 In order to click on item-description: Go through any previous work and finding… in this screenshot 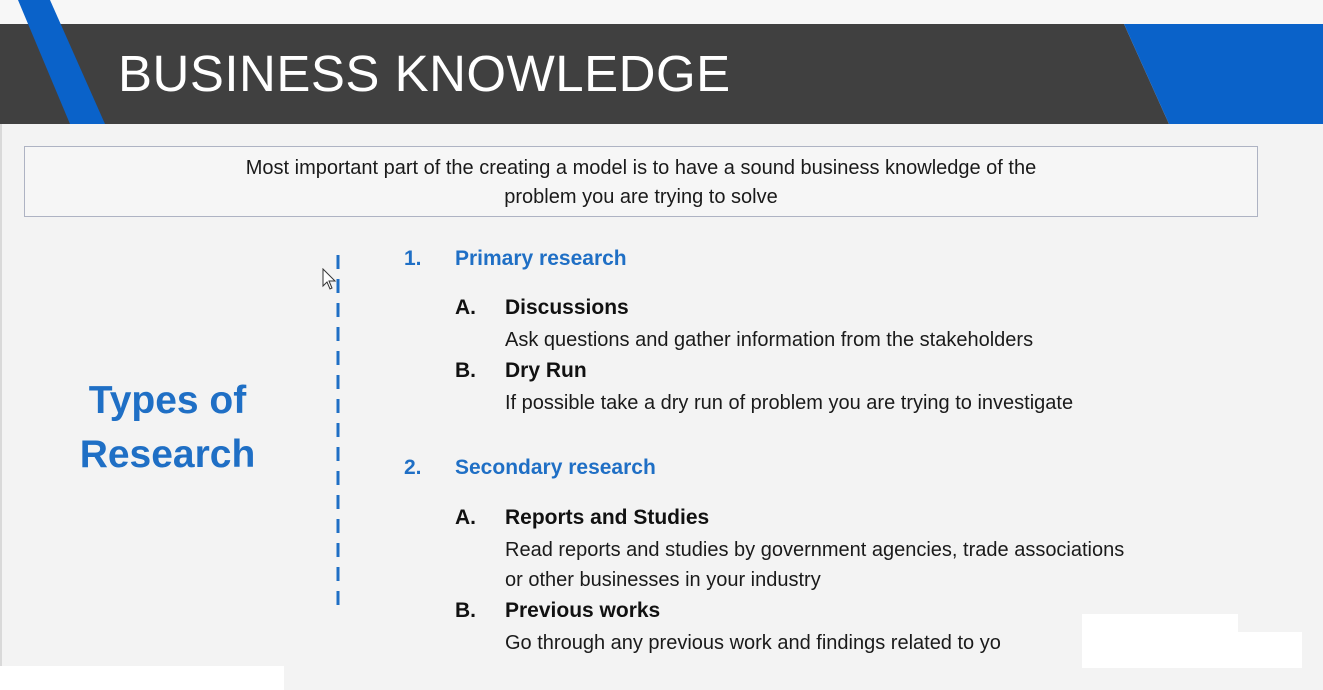, I will do `click(753, 643)`.